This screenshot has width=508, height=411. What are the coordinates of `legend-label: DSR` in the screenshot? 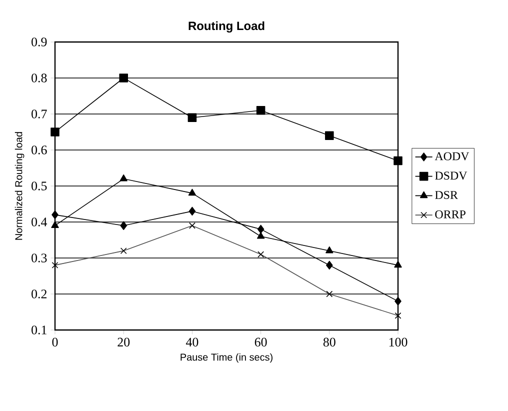 It's located at (446, 195).